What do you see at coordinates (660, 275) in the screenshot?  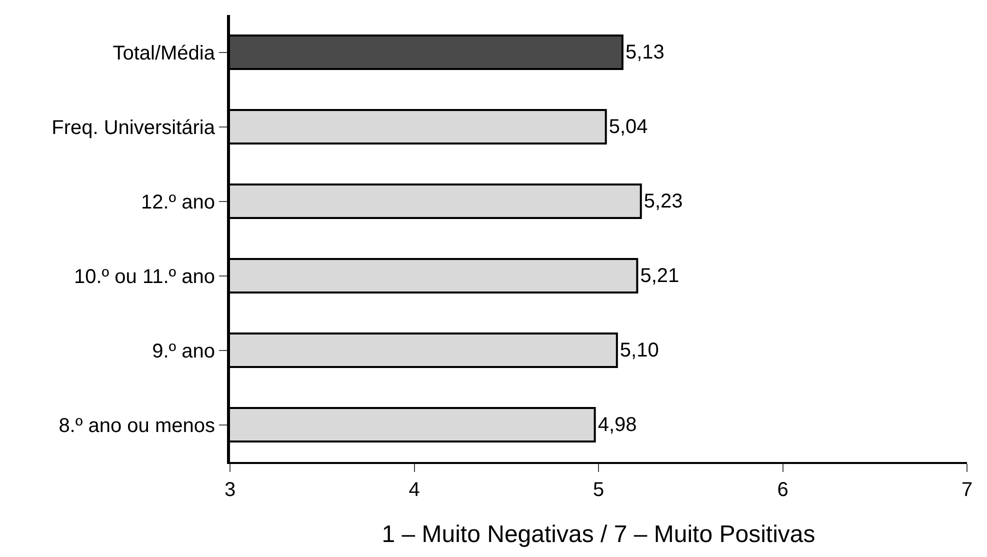 I see `data-label: 5,21` at bounding box center [660, 275].